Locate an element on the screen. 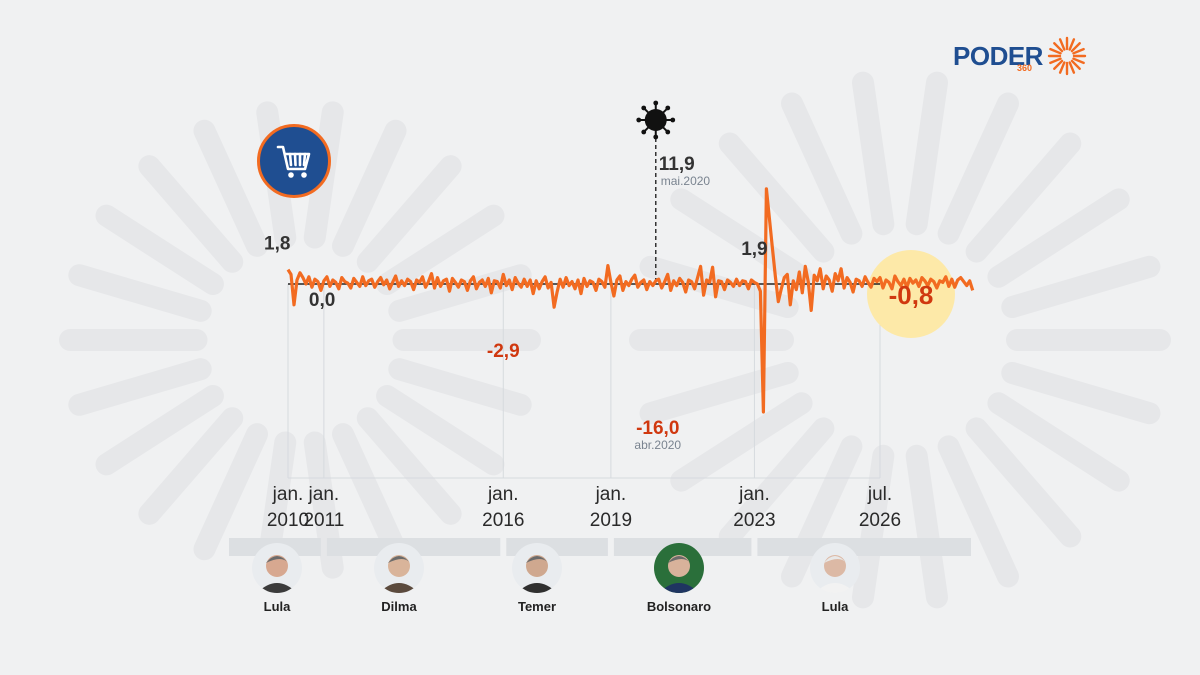 Image resolution: width=1200 pixels, height=675 pixels. logo-number: 360 is located at coordinates (1025, 68).